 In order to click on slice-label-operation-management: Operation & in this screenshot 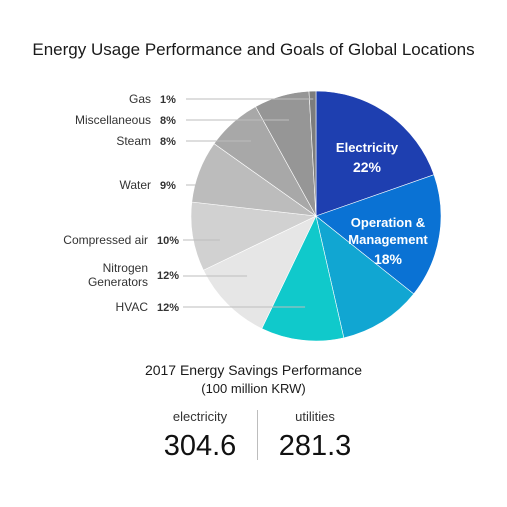, I will do `click(388, 222)`.